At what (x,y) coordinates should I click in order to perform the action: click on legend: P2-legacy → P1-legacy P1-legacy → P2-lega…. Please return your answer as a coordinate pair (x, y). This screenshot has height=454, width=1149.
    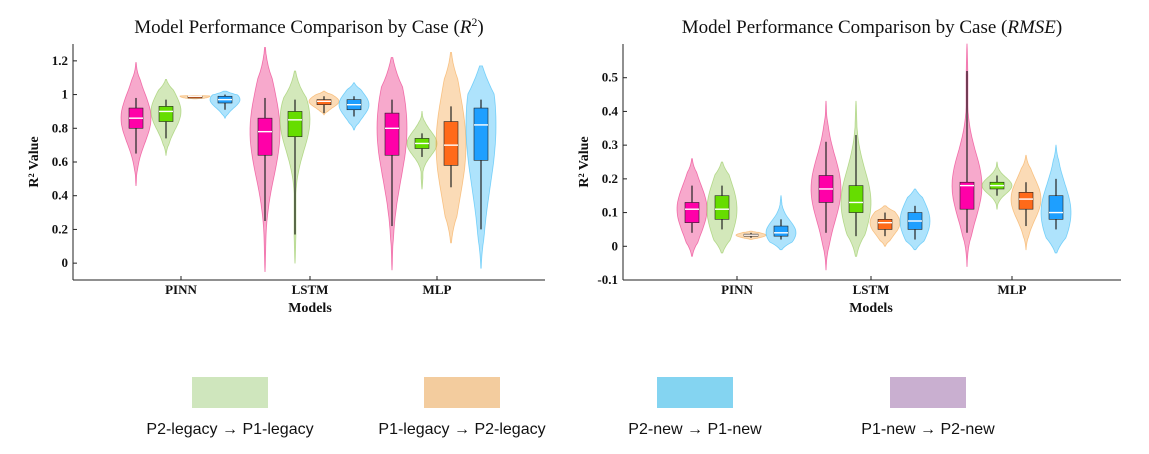
    Looking at the image, I should click on (570, 407).